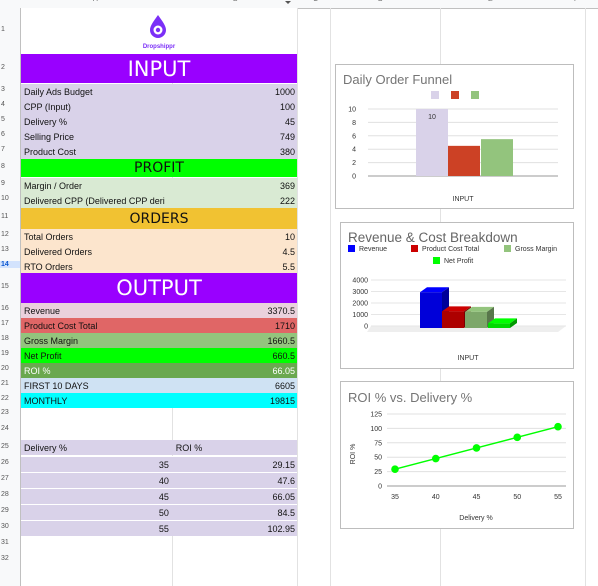 The image size is (598, 586). Describe the element at coordinates (50, 151) in the screenshot. I see `input-4-label: Product Cost` at that location.